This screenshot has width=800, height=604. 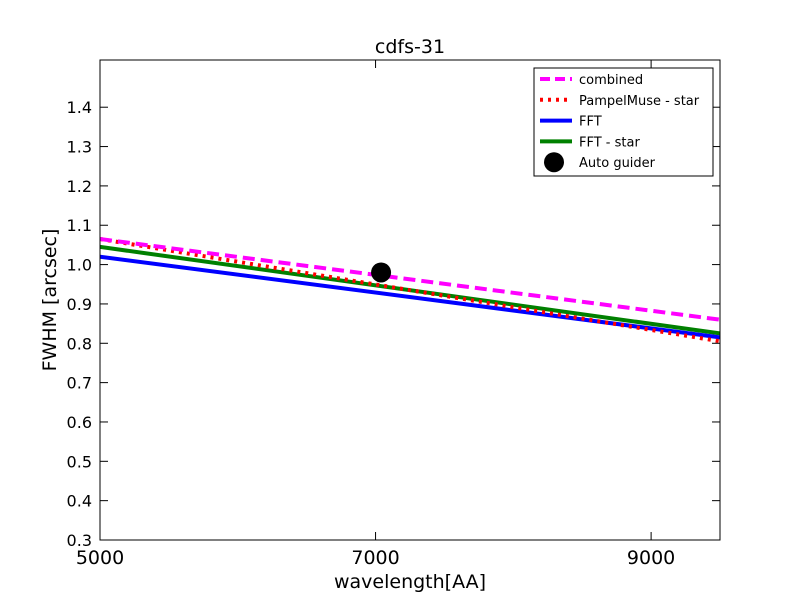 I want to click on y-tick-label: 1.1, so click(x=79, y=225).